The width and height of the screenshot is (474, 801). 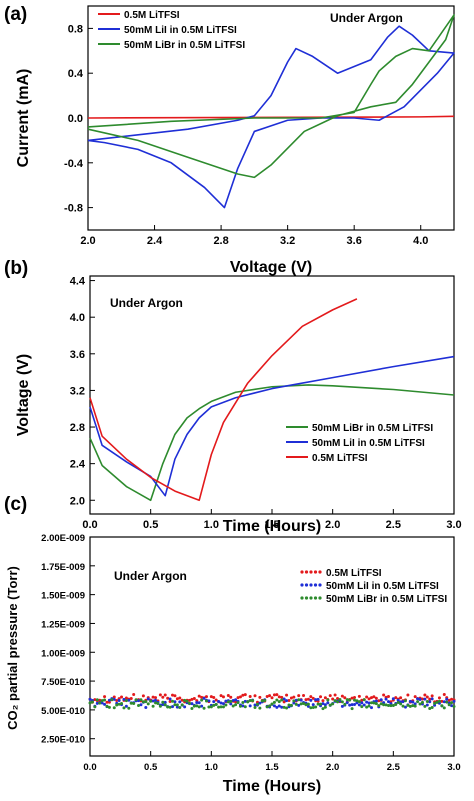 What do you see at coordinates (211, 525) in the screenshot?
I see `x-tick-label: 1.0` at bounding box center [211, 525].